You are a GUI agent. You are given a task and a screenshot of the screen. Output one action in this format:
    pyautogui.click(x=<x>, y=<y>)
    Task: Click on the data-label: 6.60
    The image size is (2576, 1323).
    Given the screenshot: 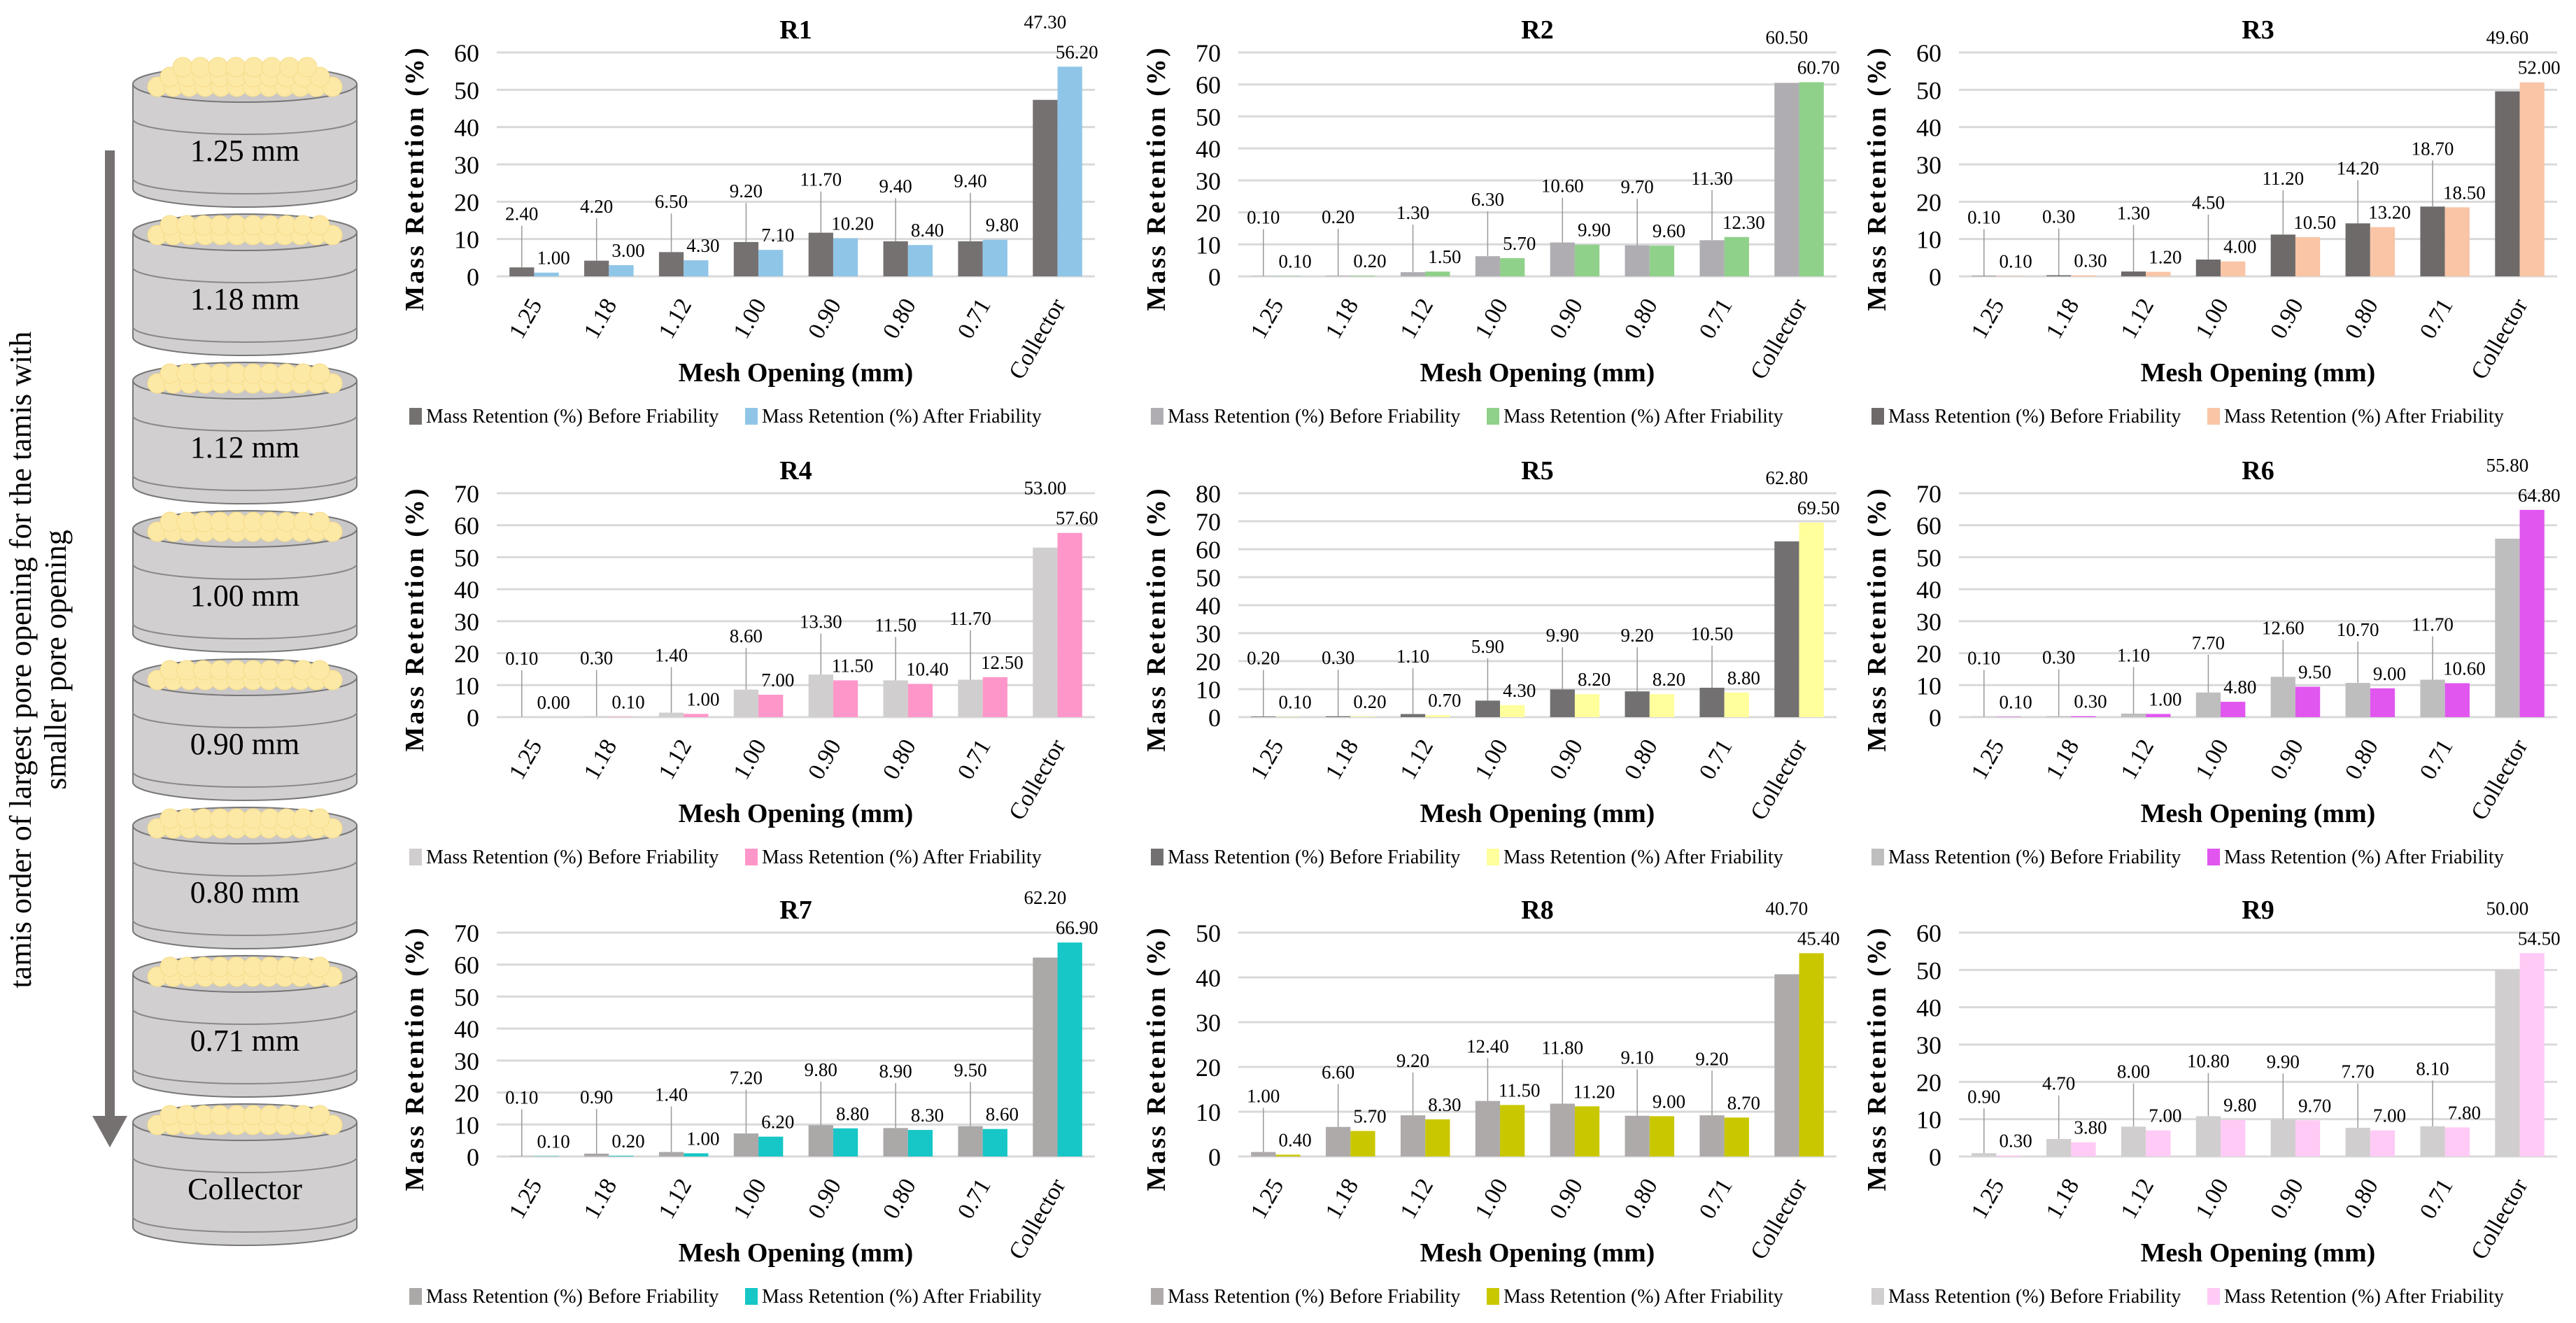 What is the action you would take?
    pyautogui.click(x=1338, y=1072)
    